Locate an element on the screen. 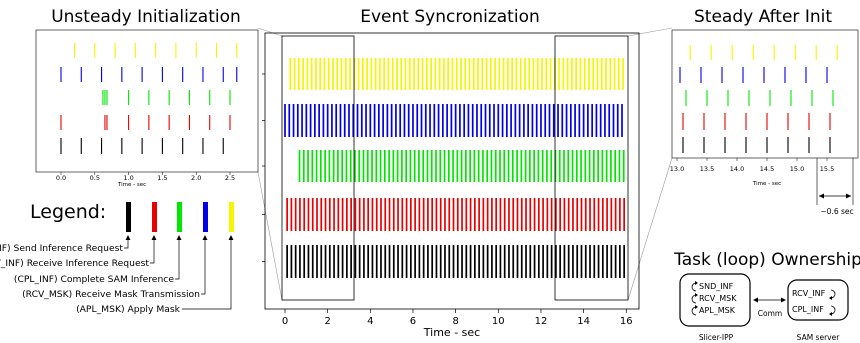 The height and width of the screenshot is (343, 860). left-xtick-label: 2.0 is located at coordinates (196, 178).